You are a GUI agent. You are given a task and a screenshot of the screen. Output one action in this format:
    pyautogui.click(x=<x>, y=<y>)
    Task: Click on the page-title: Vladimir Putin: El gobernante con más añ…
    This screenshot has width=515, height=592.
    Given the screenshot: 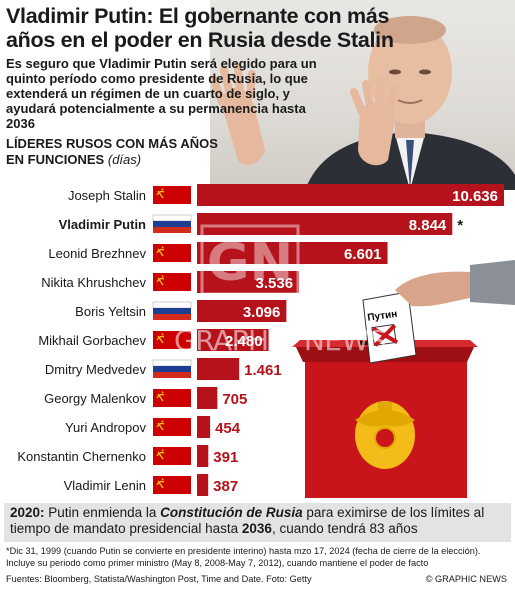 What is the action you would take?
    pyautogui.click(x=200, y=28)
    